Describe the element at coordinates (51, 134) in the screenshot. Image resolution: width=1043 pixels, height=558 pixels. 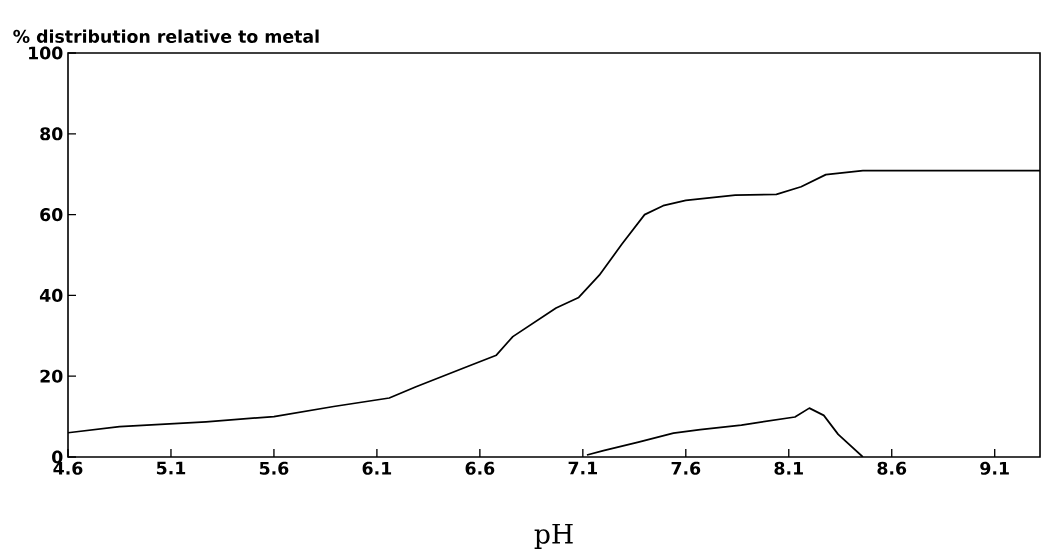
I see `y-tick-label: 80` at that location.